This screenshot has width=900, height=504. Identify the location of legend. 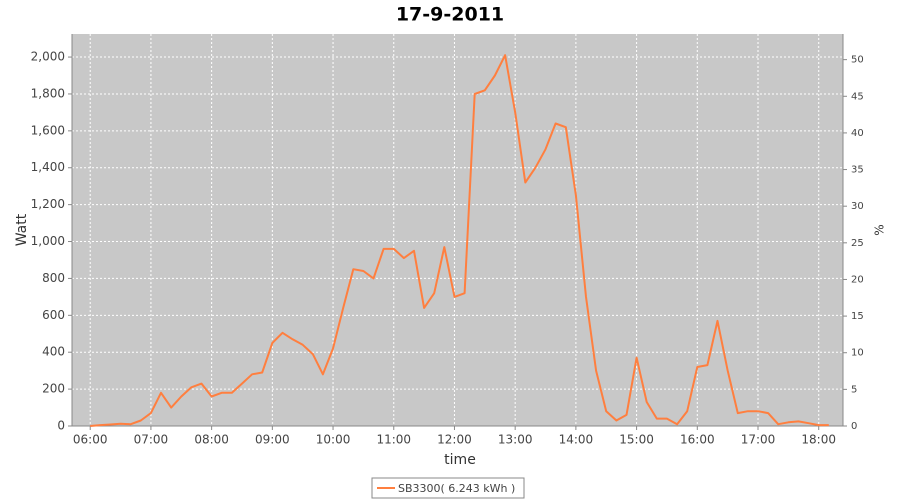
(448, 488).